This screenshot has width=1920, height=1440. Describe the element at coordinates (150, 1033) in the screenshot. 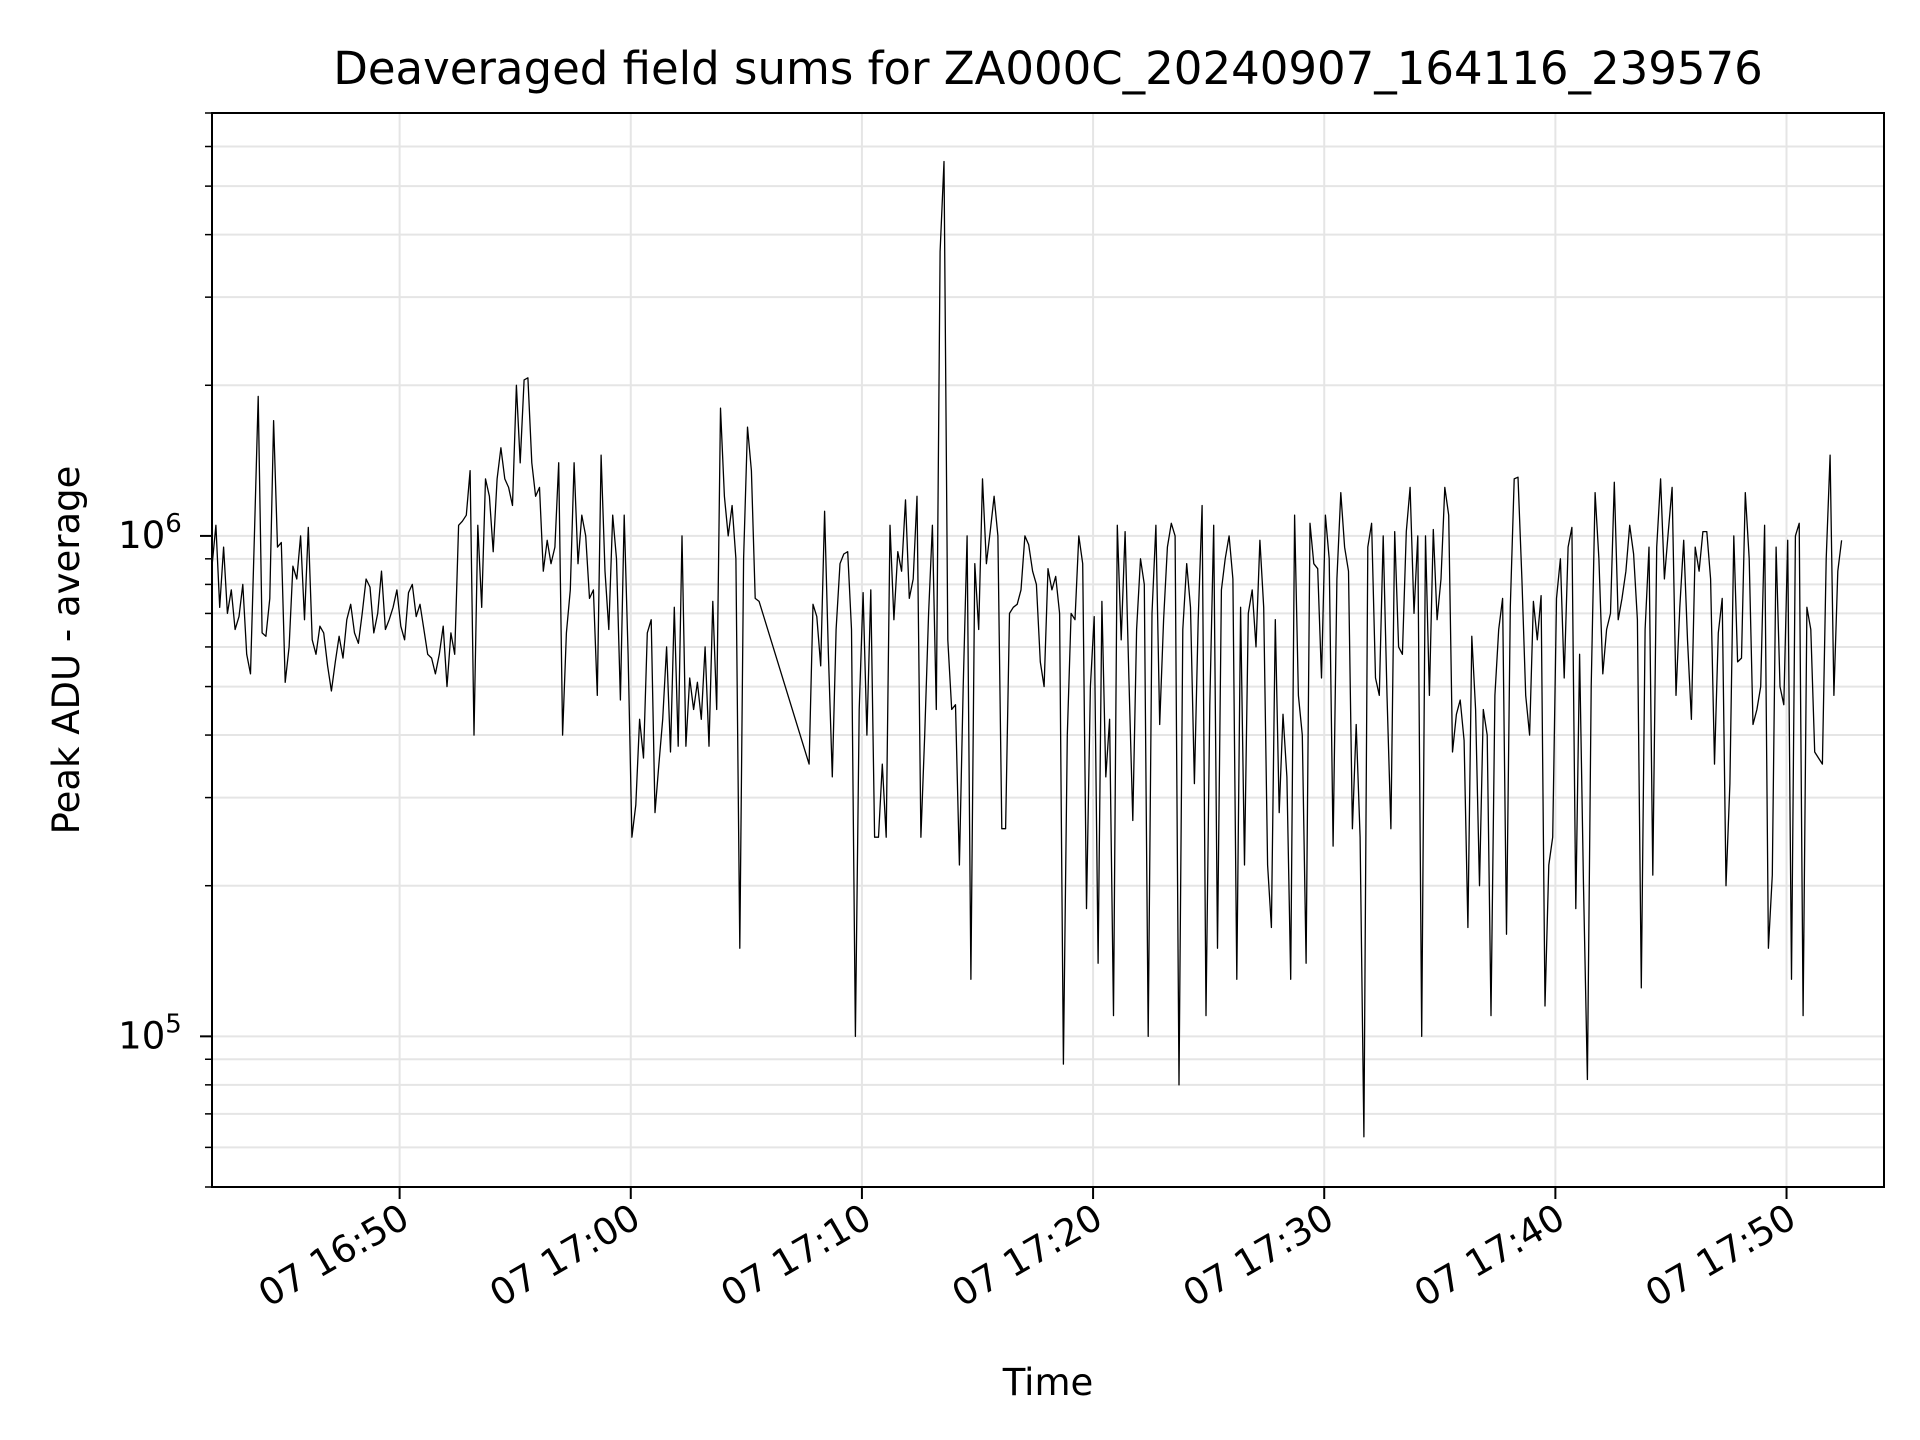

I see `y-tick-label: 105` at that location.